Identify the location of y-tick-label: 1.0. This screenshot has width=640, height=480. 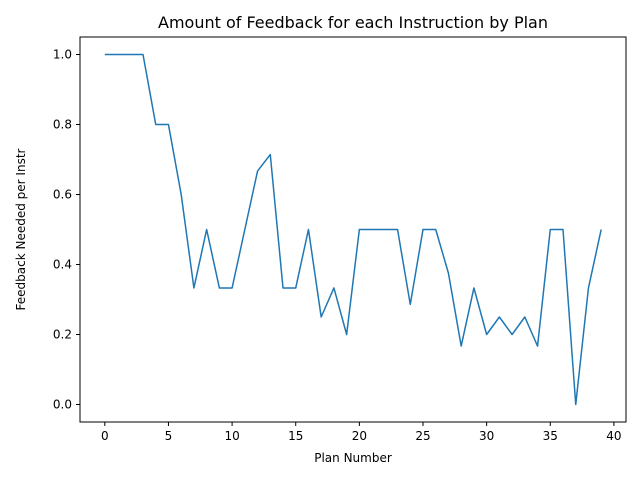
(62, 55).